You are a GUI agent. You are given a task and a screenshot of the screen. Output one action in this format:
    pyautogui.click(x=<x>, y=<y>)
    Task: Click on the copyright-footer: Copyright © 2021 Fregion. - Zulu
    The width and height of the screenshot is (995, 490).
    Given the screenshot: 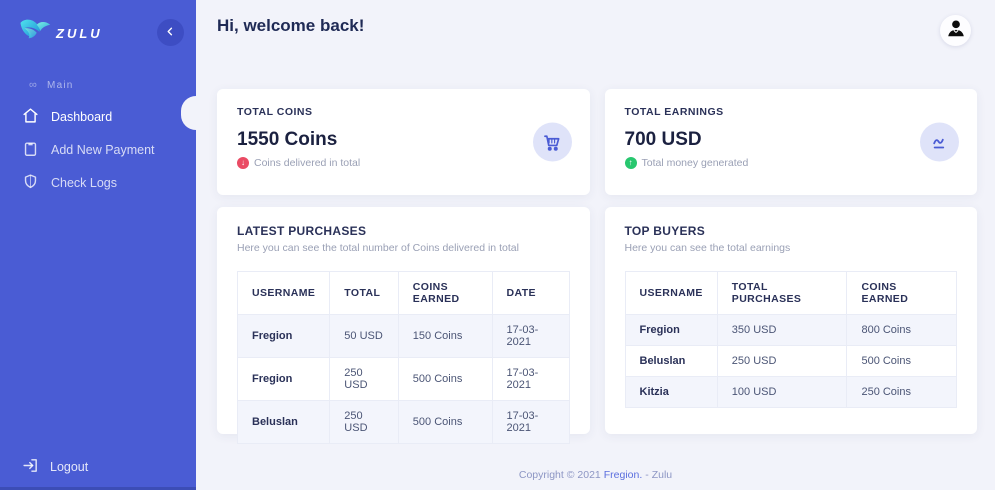 What is the action you would take?
    pyautogui.click(x=595, y=475)
    